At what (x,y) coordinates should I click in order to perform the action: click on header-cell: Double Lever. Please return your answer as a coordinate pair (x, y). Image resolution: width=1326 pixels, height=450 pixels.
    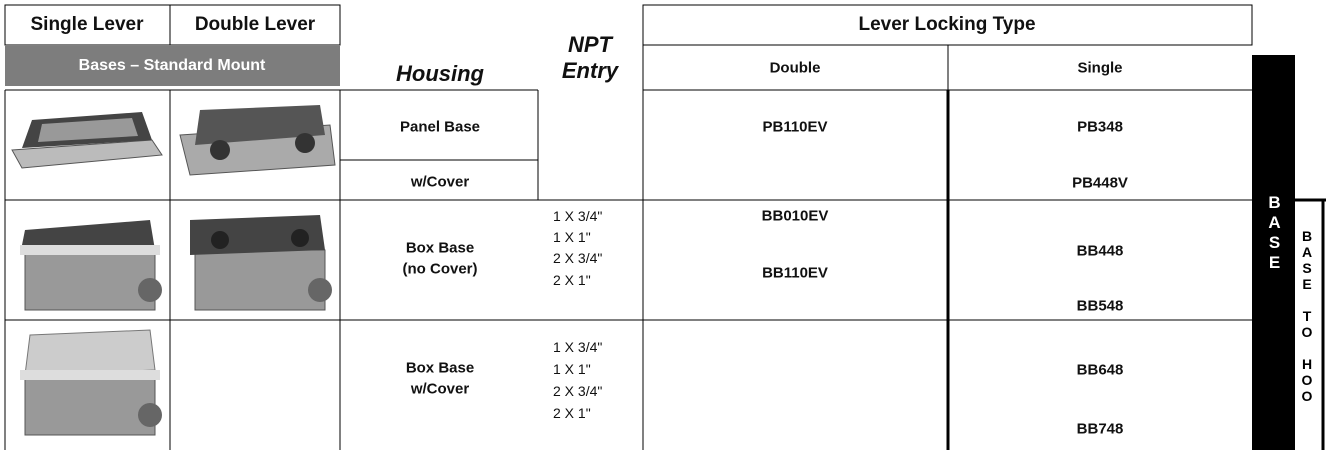
    Looking at the image, I should click on (255, 24).